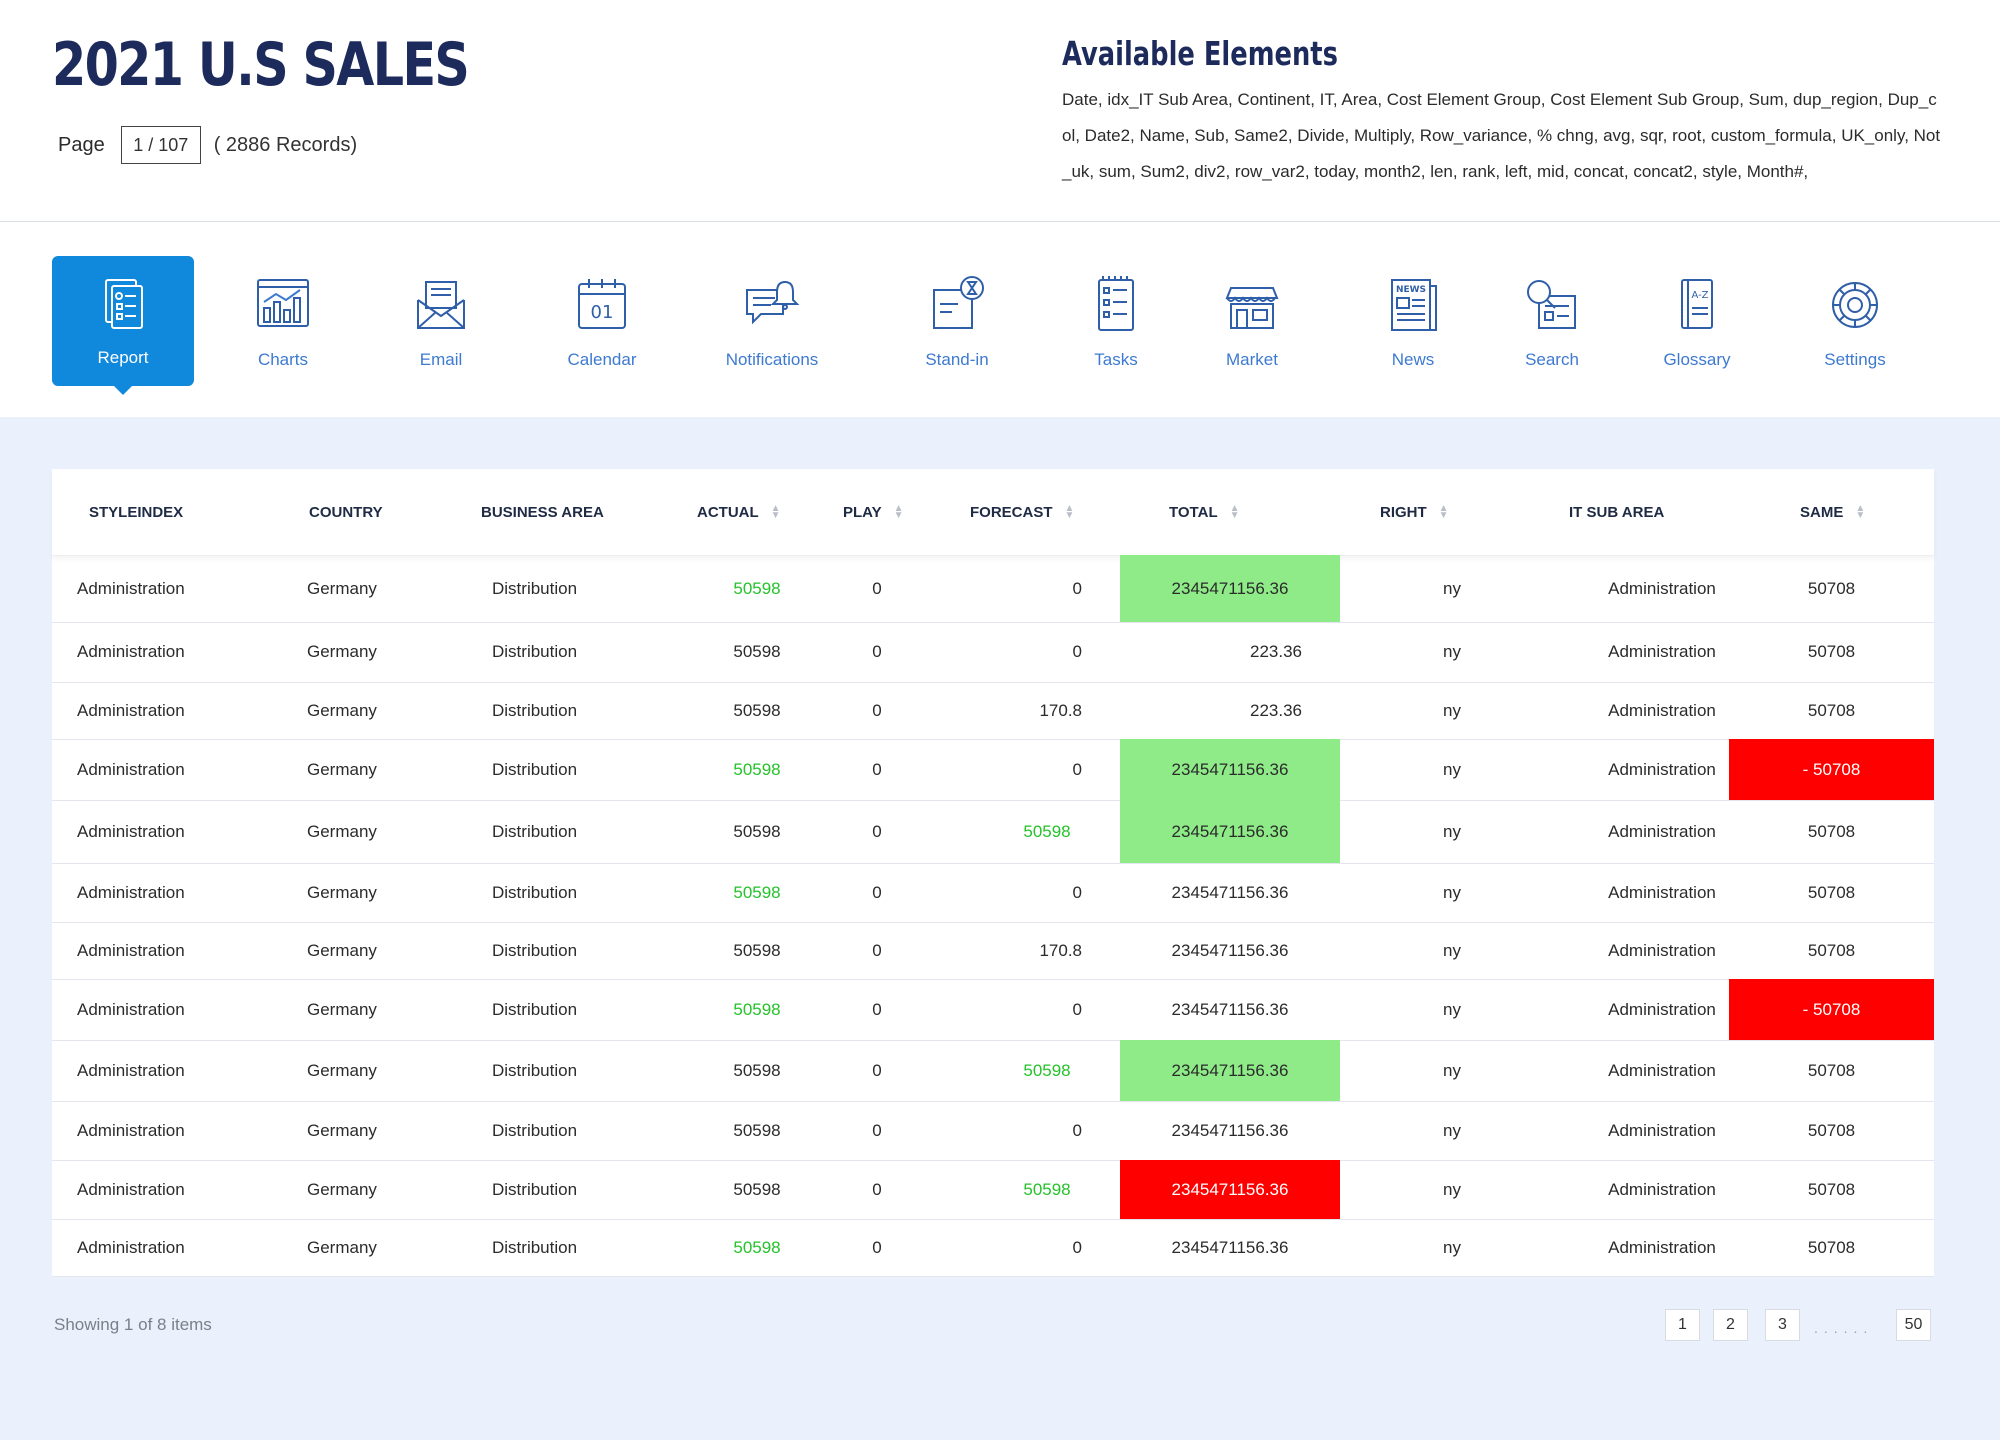  I want to click on nav-item-label: Report, so click(123, 357).